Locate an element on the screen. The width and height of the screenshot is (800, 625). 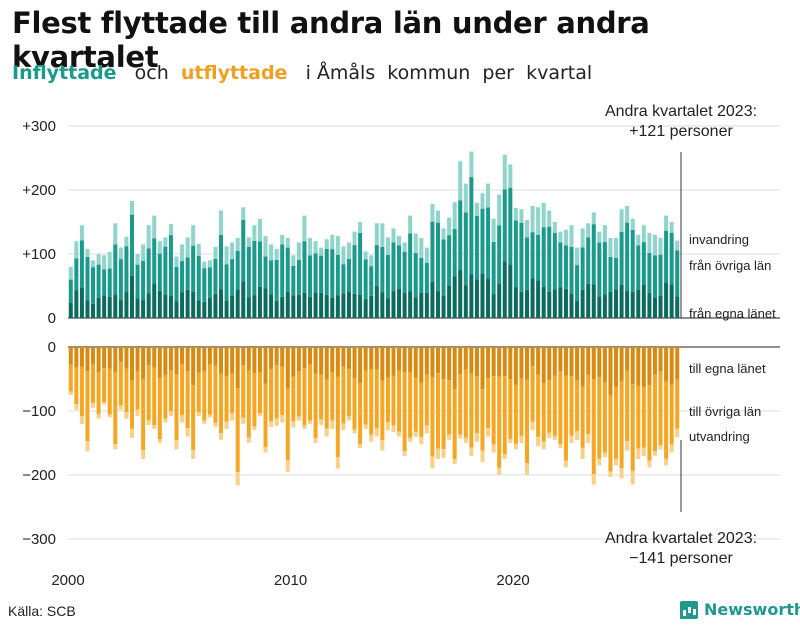
brand-logo: Newsworthy is located at coordinates (740, 609).